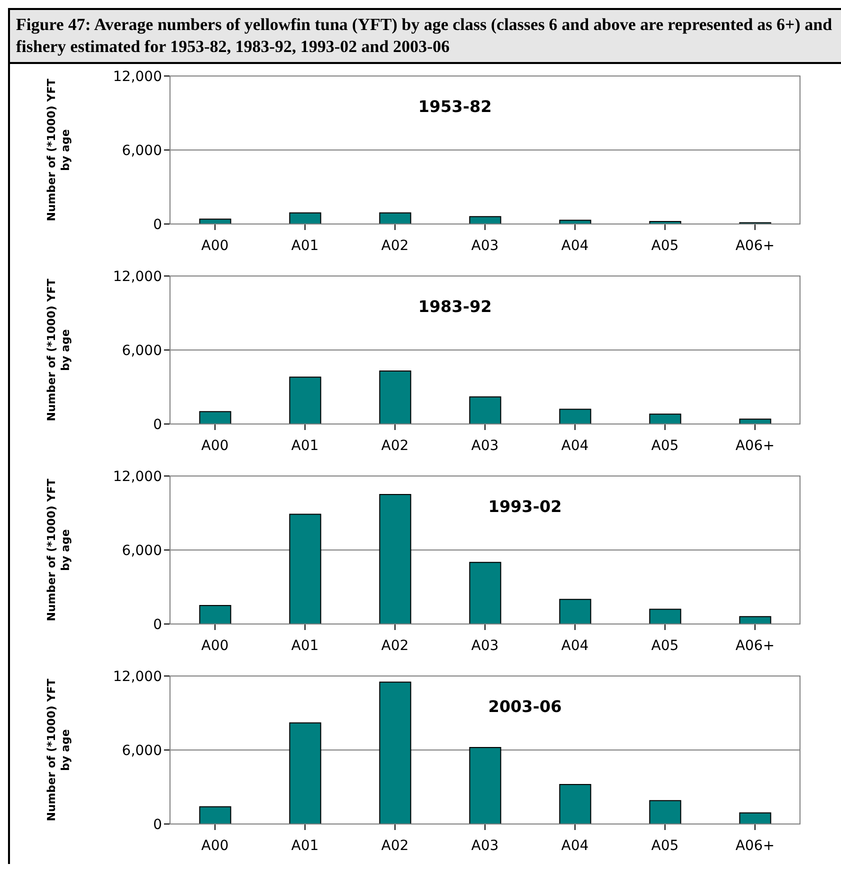 Image resolution: width=841 pixels, height=883 pixels. I want to click on text: 1983-92, so click(455, 306).